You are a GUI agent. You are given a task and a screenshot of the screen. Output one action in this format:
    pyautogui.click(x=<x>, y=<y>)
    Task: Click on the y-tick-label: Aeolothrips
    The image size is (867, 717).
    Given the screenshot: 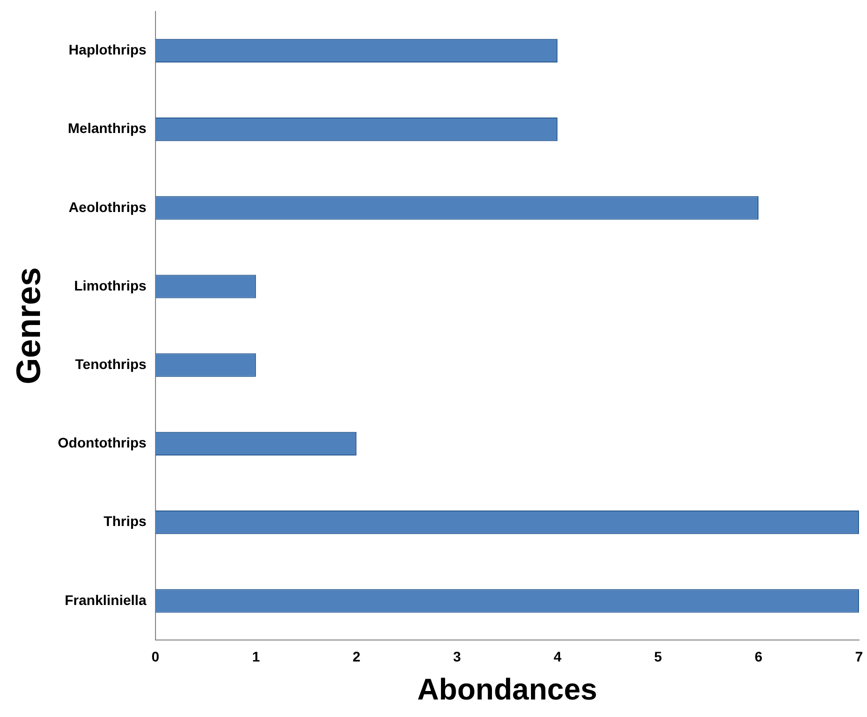 What is the action you would take?
    pyautogui.click(x=107, y=206)
    